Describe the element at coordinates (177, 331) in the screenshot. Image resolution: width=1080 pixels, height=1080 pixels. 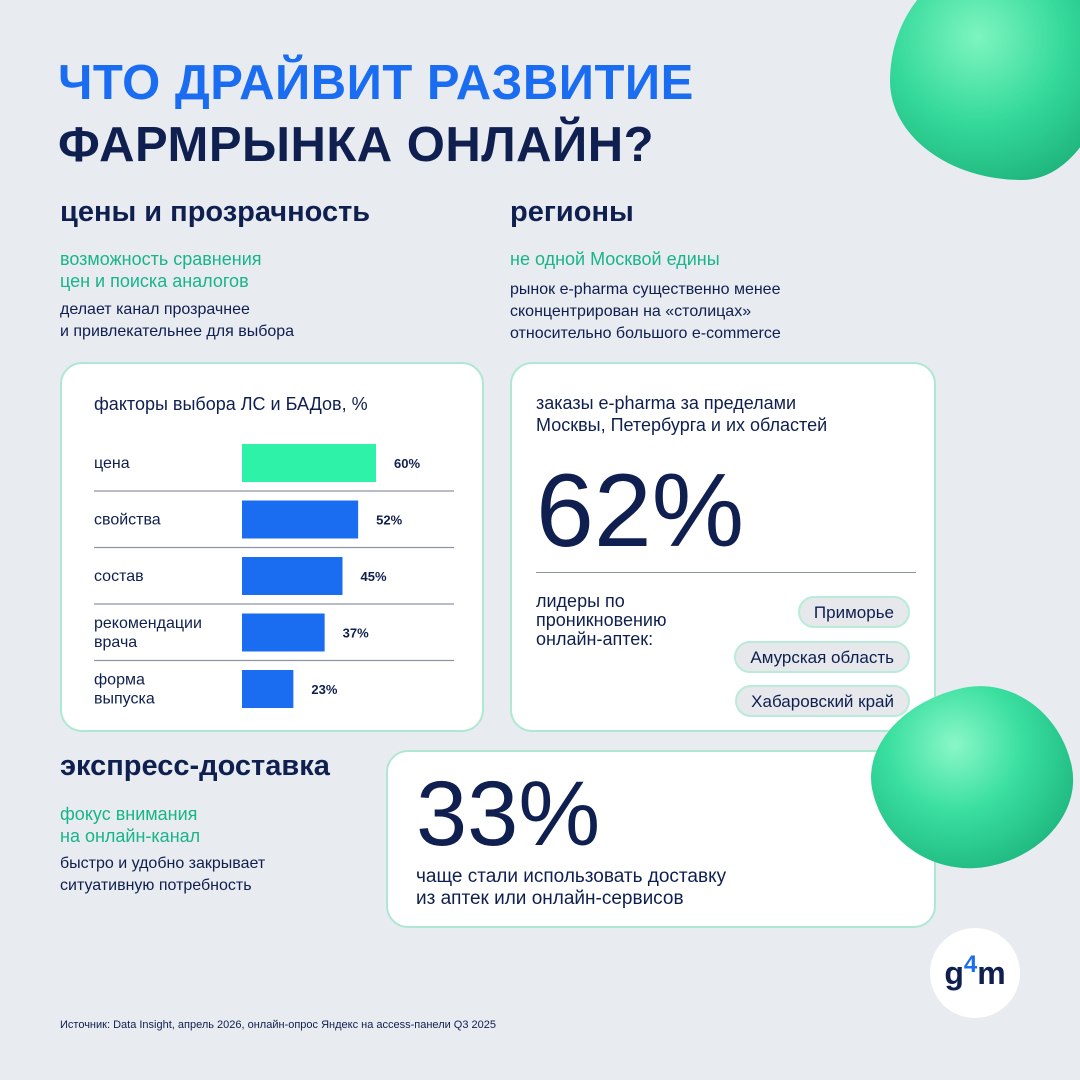
I see `prices-description-line-2: и привлекательнее для выбора` at that location.